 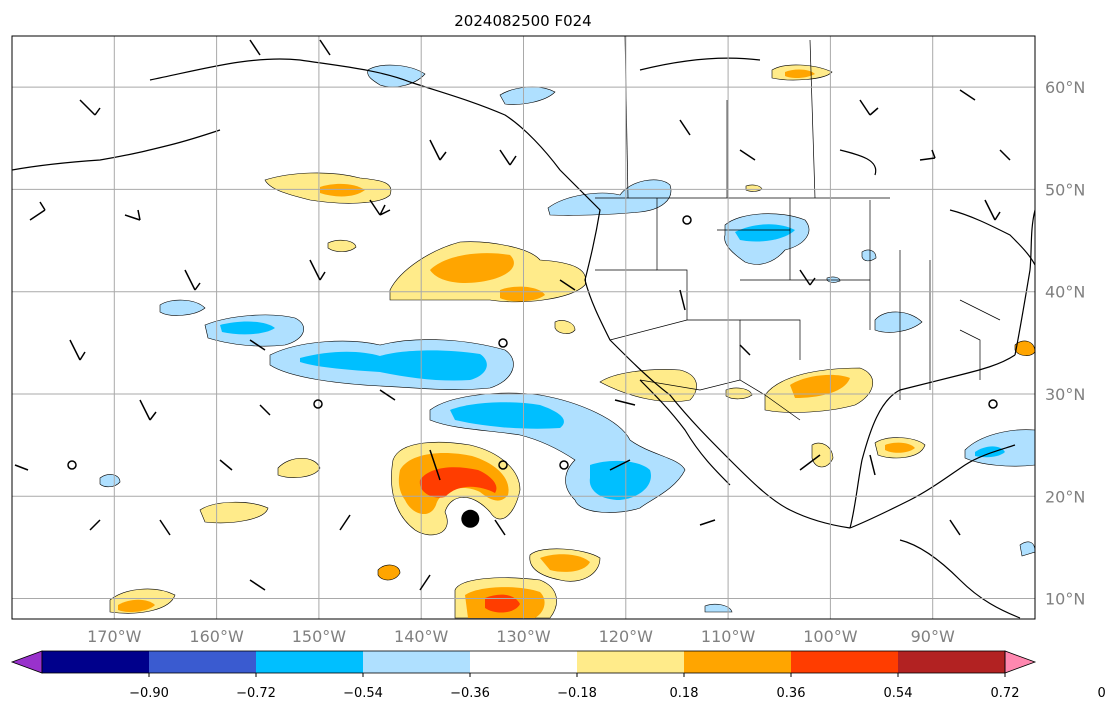 I want to click on figure-title: 2024082500 F024, so click(x=522, y=21).